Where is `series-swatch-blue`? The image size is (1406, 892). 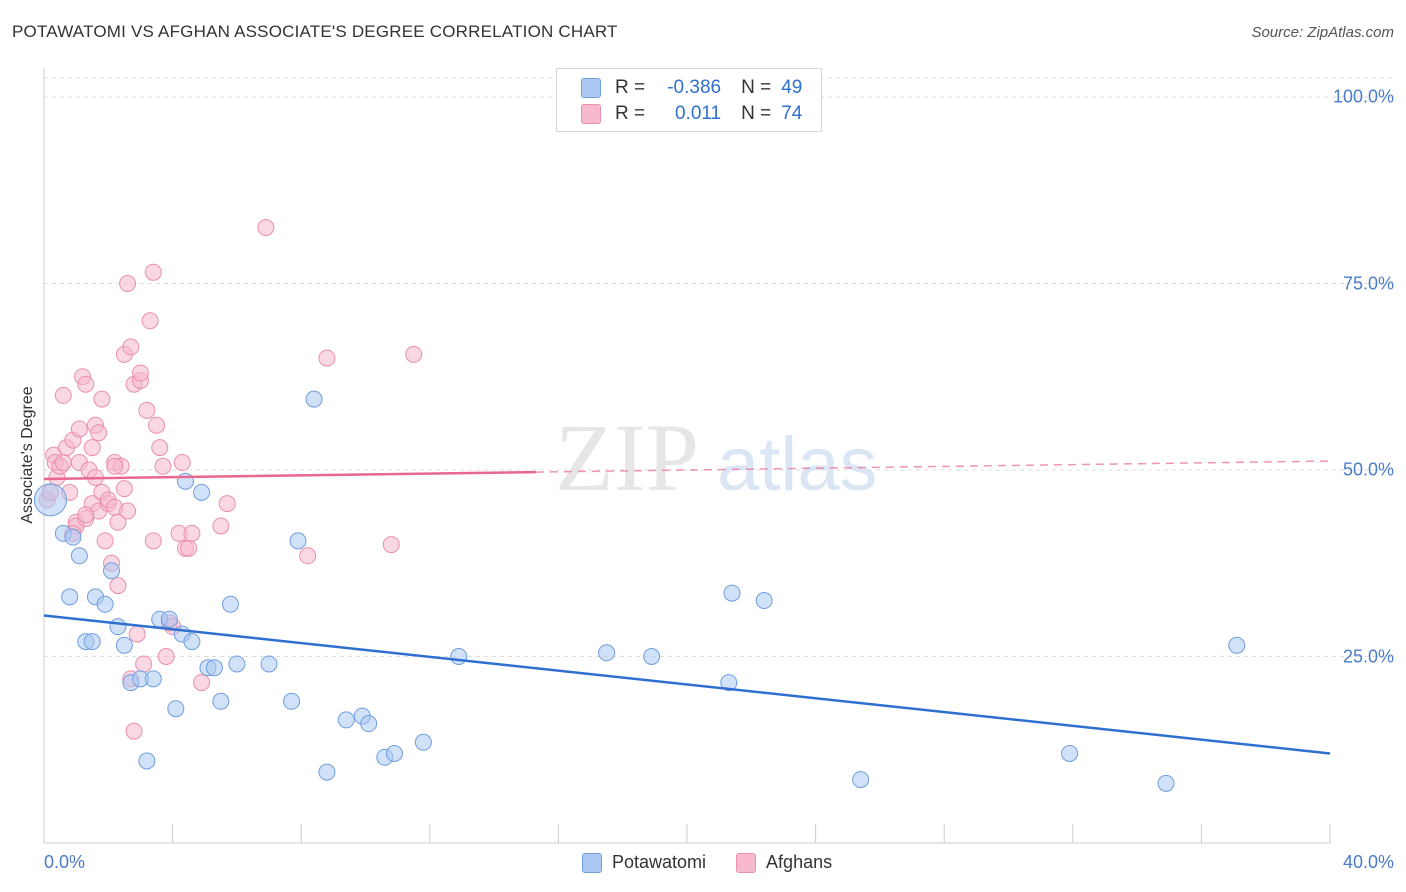
series-swatch-blue is located at coordinates (592, 862).